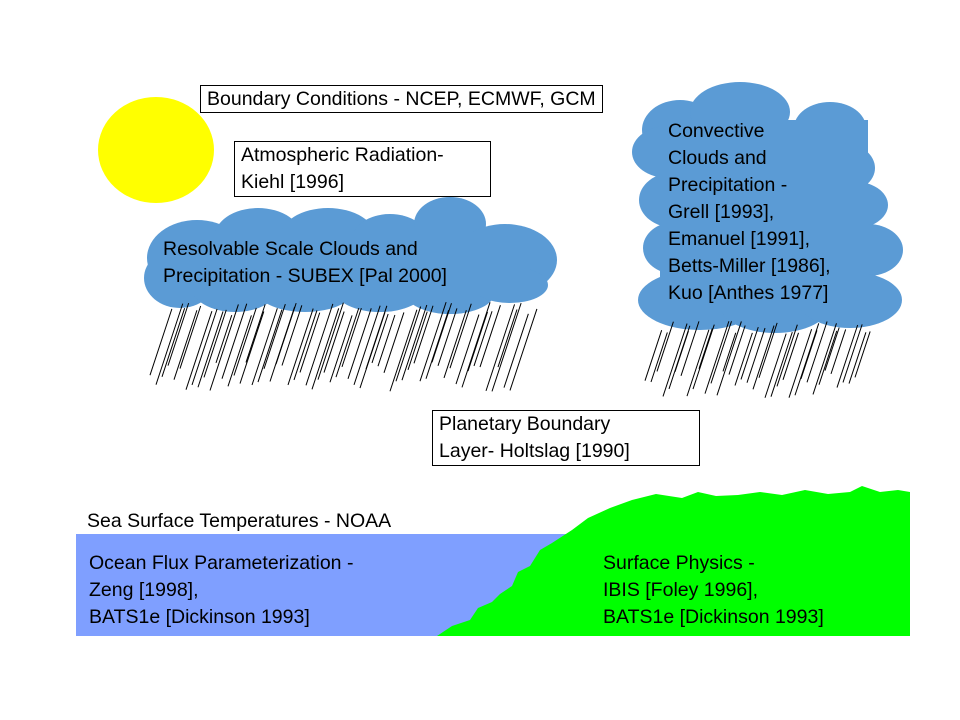  Describe the element at coordinates (525, 424) in the screenshot. I see `pbl-line-1: Planetary Boundary` at that location.